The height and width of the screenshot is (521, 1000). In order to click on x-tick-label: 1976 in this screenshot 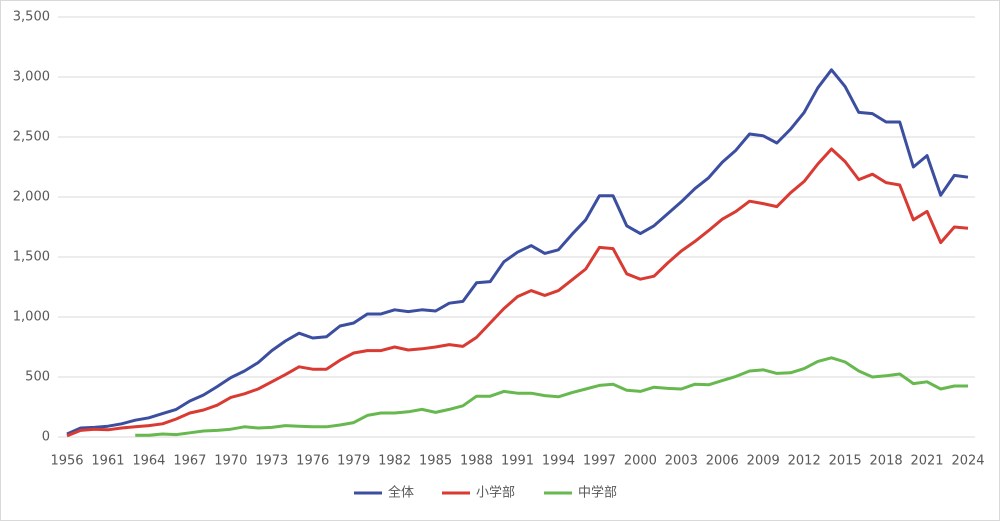, I will do `click(312, 461)`.